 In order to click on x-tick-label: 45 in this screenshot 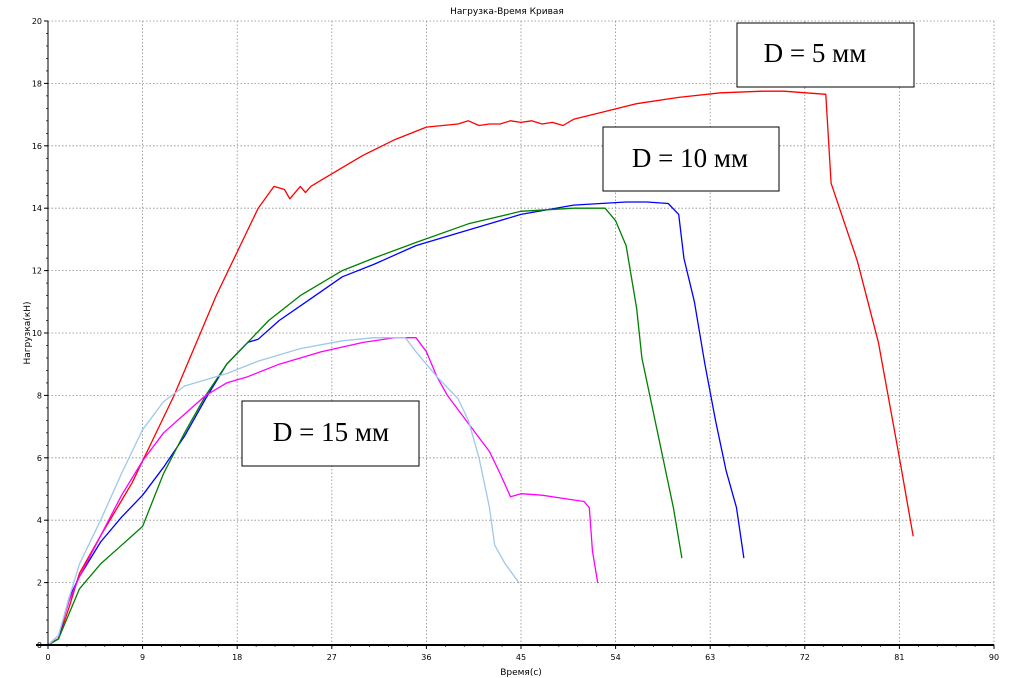, I will do `click(521, 657)`.